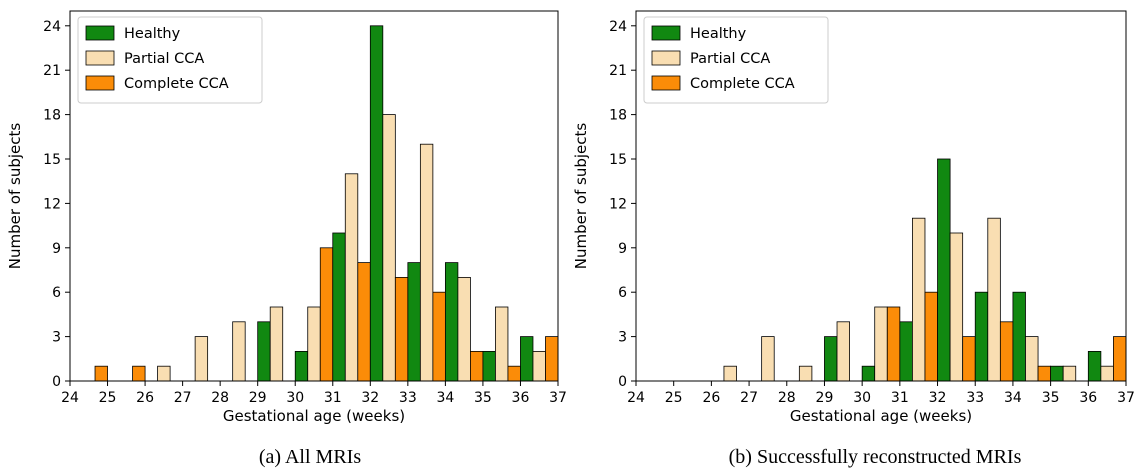  Describe the element at coordinates (514, 373) in the screenshot. I see `bar-complete-cca-35.5` at that location.